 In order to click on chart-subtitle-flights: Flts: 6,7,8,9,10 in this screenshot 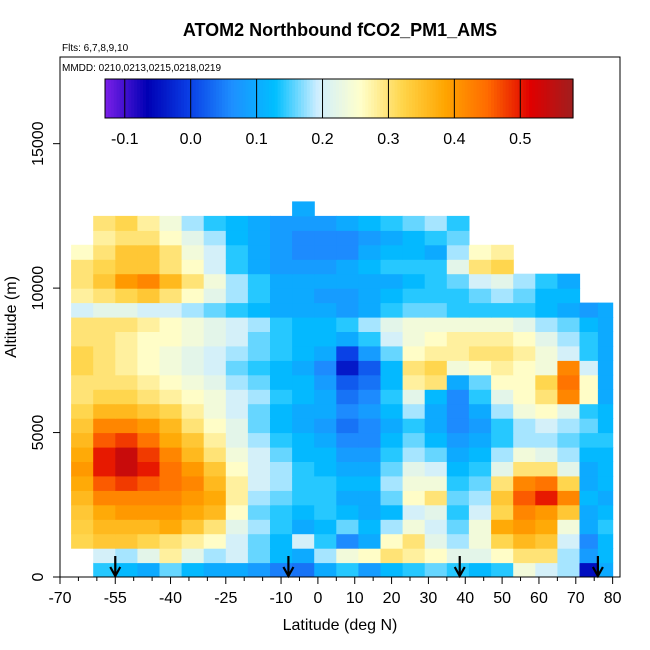, I will do `click(95, 48)`.